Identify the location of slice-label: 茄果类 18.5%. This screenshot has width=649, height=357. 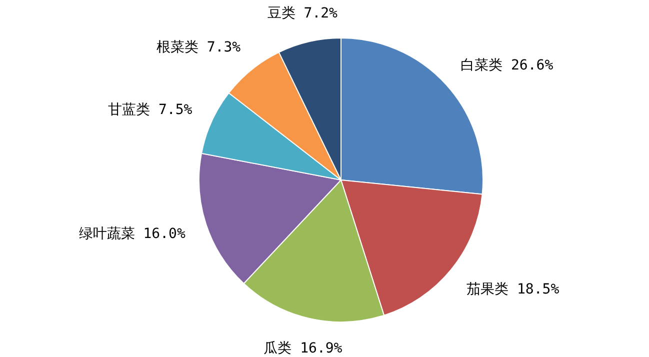
(513, 289).